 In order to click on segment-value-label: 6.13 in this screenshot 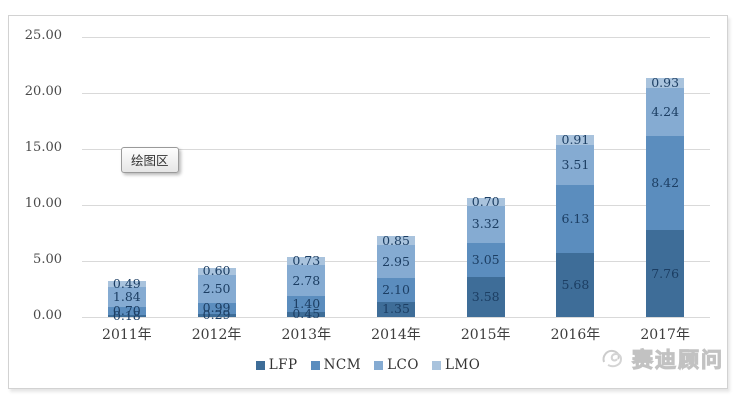, I will do `click(575, 219)`.